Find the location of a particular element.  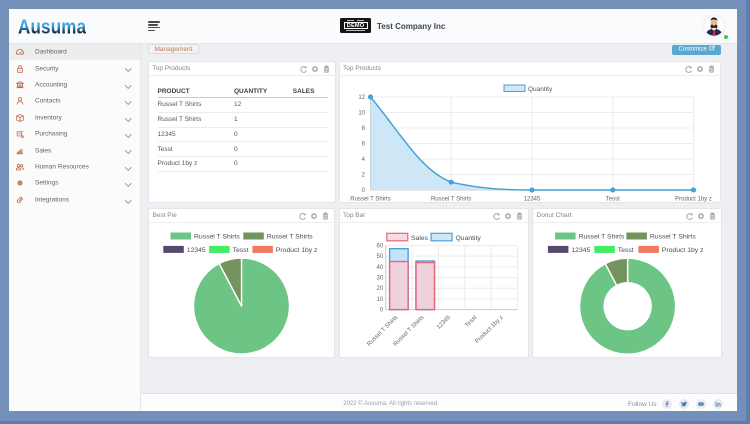

svg-text: 40 is located at coordinates (379, 268).